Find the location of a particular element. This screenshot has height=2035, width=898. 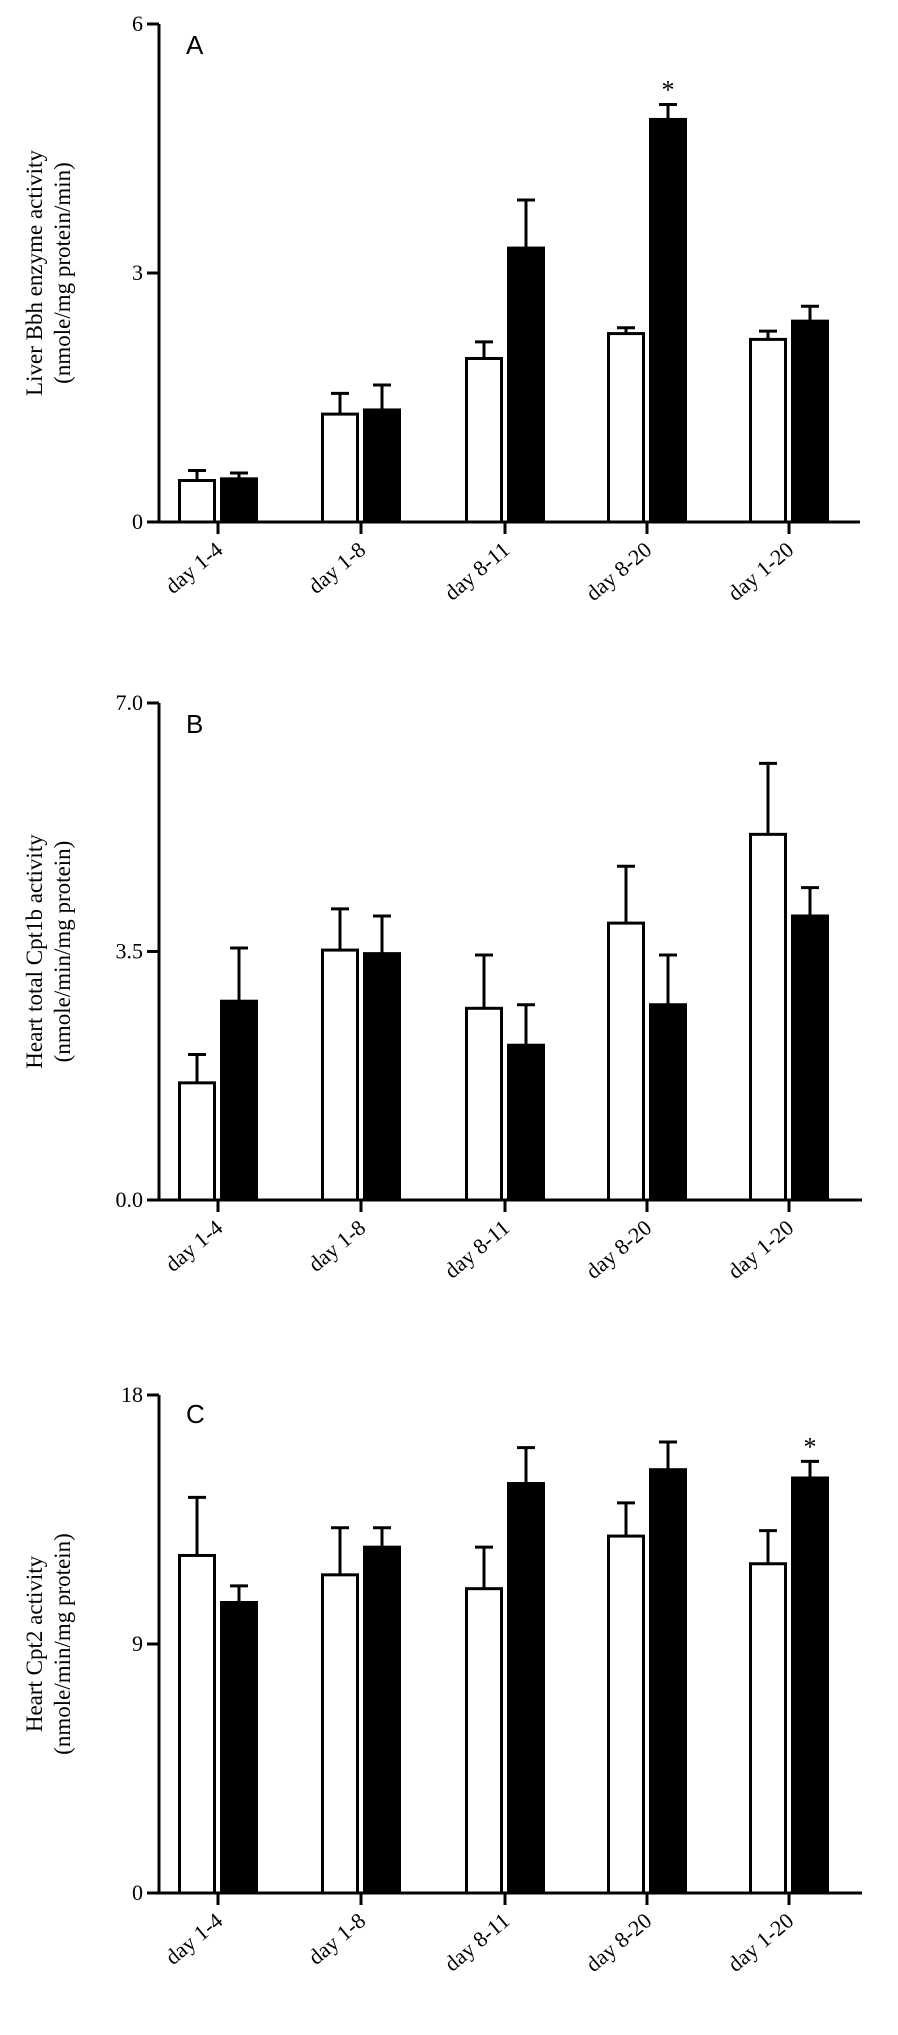

panel-c-y-axis-title-line-2: (nmole/min/mg protein) is located at coordinates (62, 1644).